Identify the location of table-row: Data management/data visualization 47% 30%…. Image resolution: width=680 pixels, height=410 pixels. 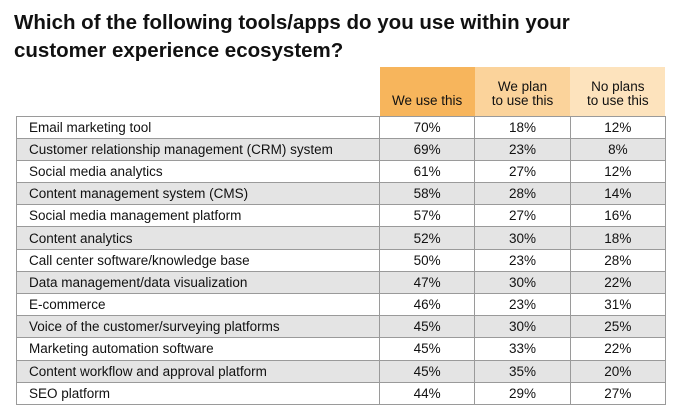
(341, 282).